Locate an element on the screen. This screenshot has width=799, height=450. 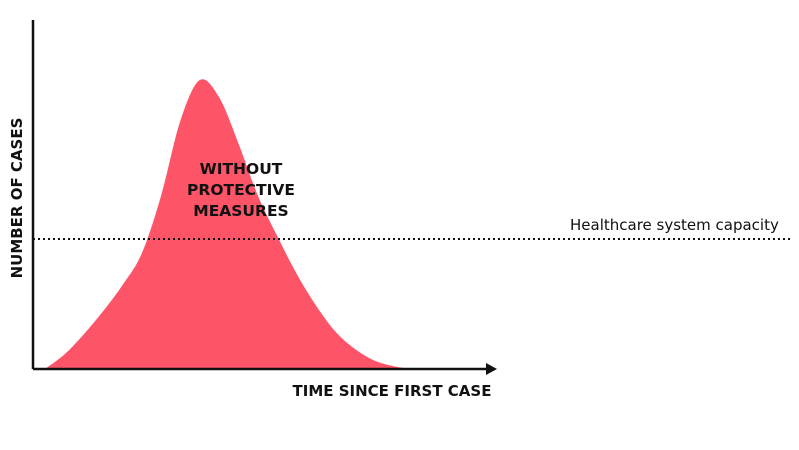
curve-annotation-line: MEASURES is located at coordinates (240, 211).